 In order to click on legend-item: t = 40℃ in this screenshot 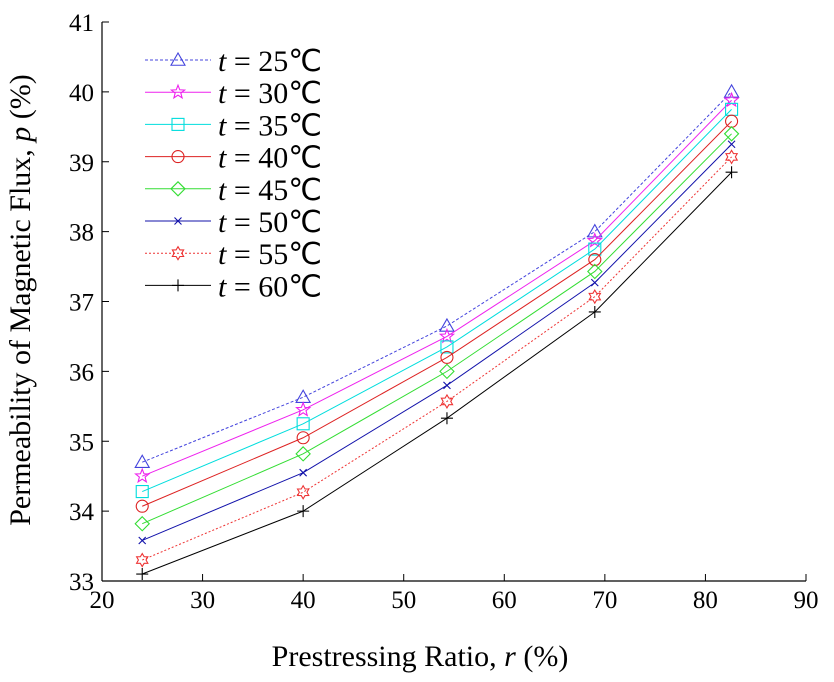, I will do `click(233, 158)`.